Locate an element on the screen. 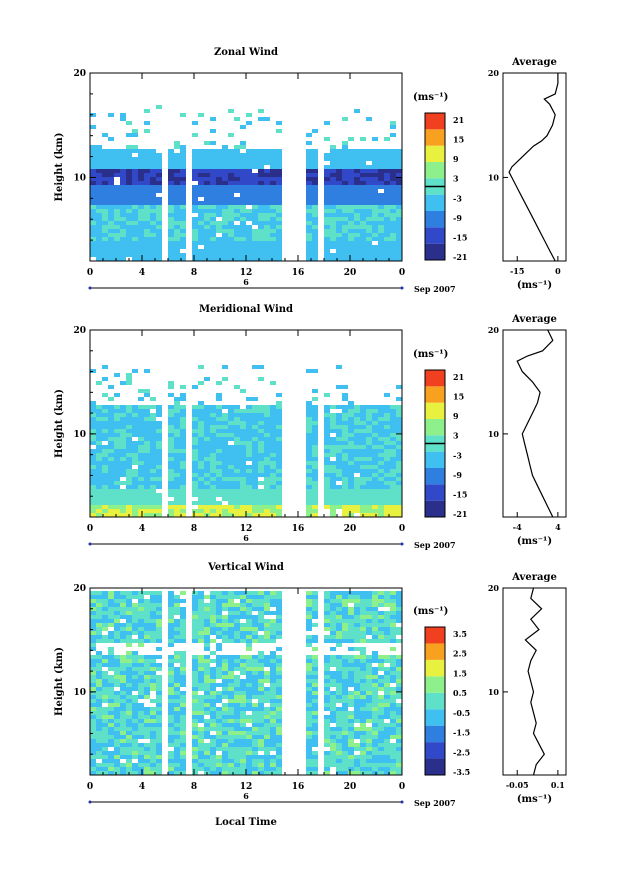 This screenshot has width=618, height=873. average-x-tick-label: -15 is located at coordinates (517, 271).